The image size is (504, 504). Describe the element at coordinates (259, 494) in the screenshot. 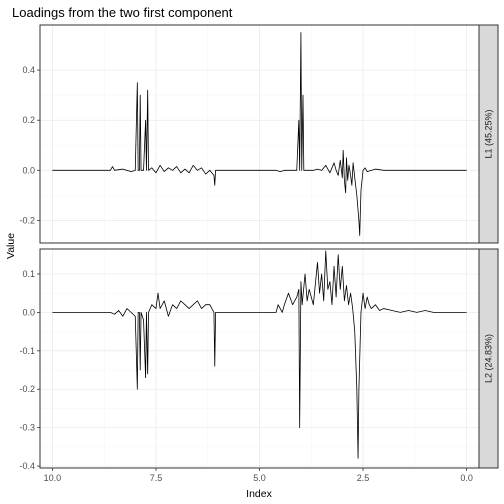

I see `x-axis-label: Index` at that location.